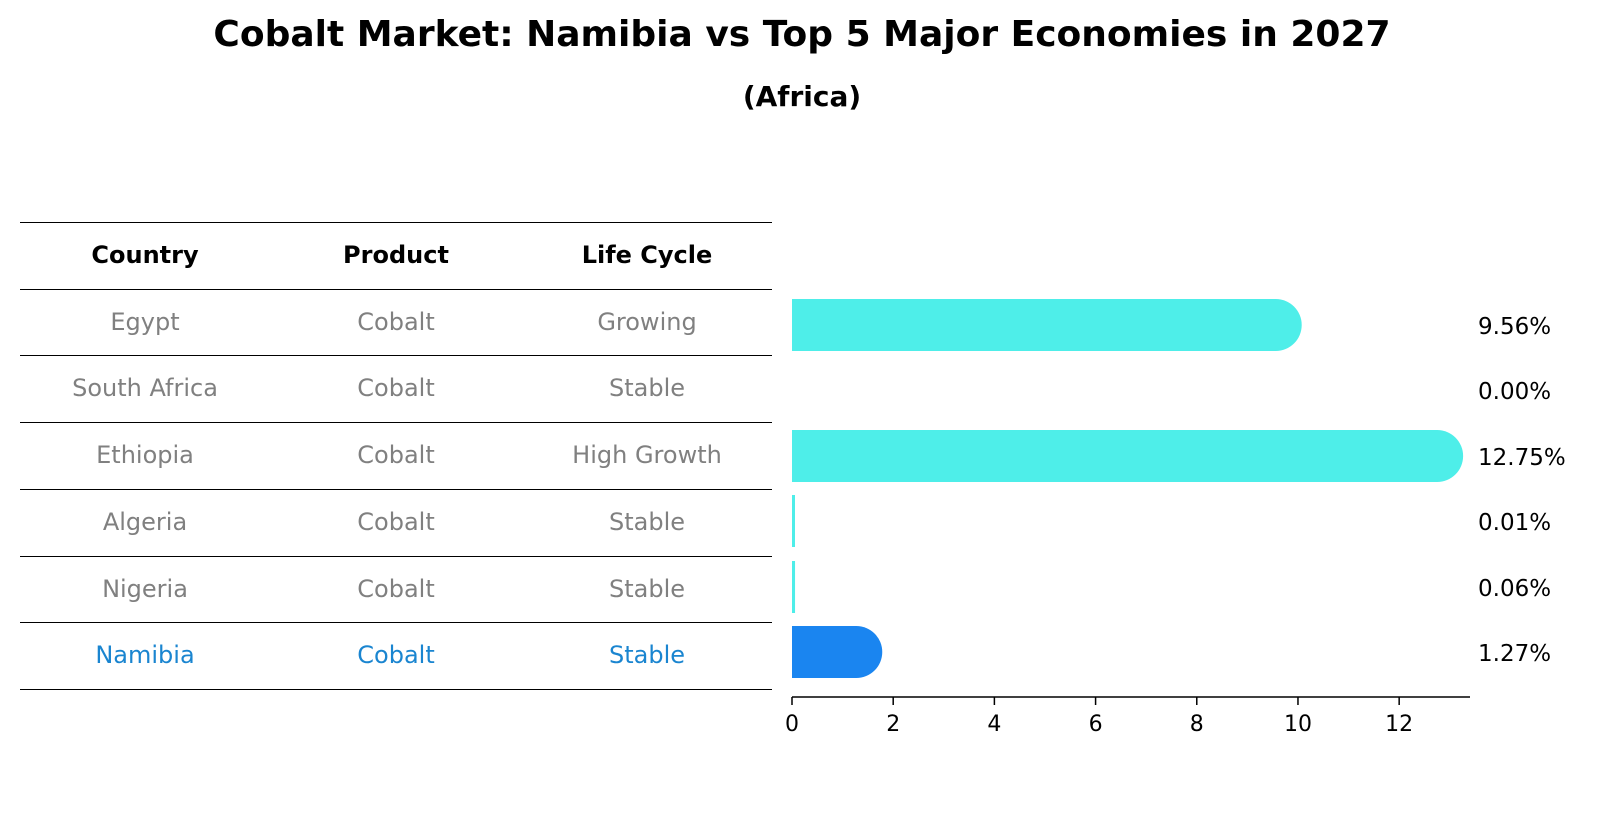 The width and height of the screenshot is (1604, 823). I want to click on bar-value-label: 9.56%, so click(1514, 327).